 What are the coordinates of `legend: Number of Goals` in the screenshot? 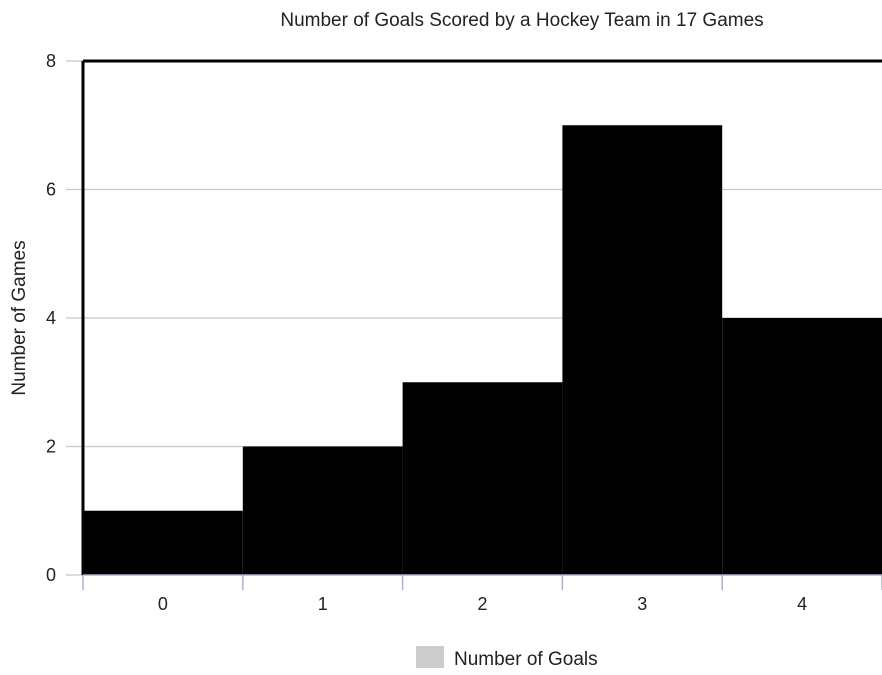 It's located at (507, 658).